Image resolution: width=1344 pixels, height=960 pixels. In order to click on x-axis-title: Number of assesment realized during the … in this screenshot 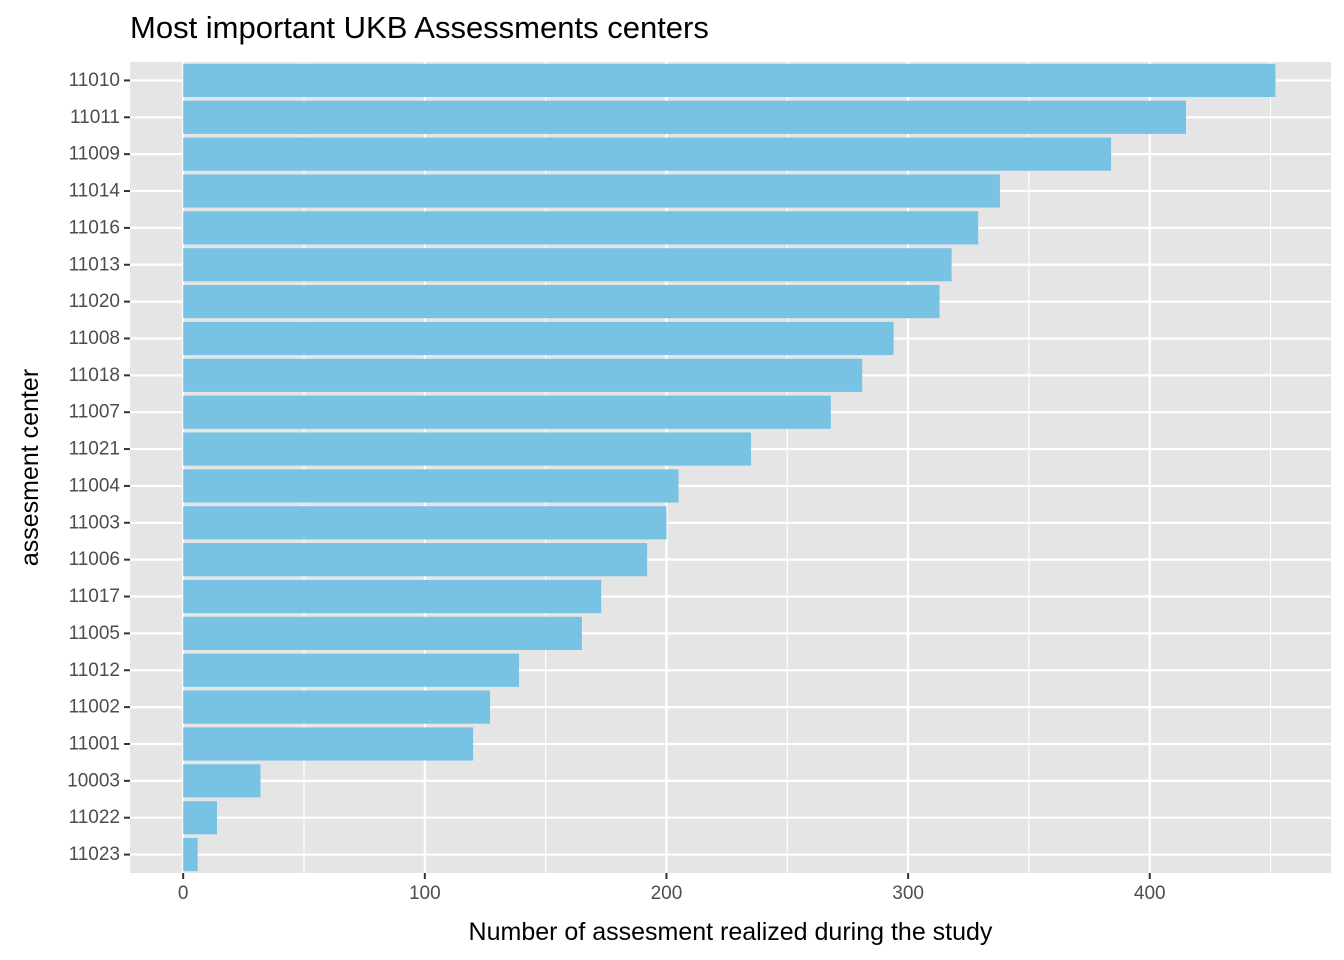, I will do `click(731, 932)`.